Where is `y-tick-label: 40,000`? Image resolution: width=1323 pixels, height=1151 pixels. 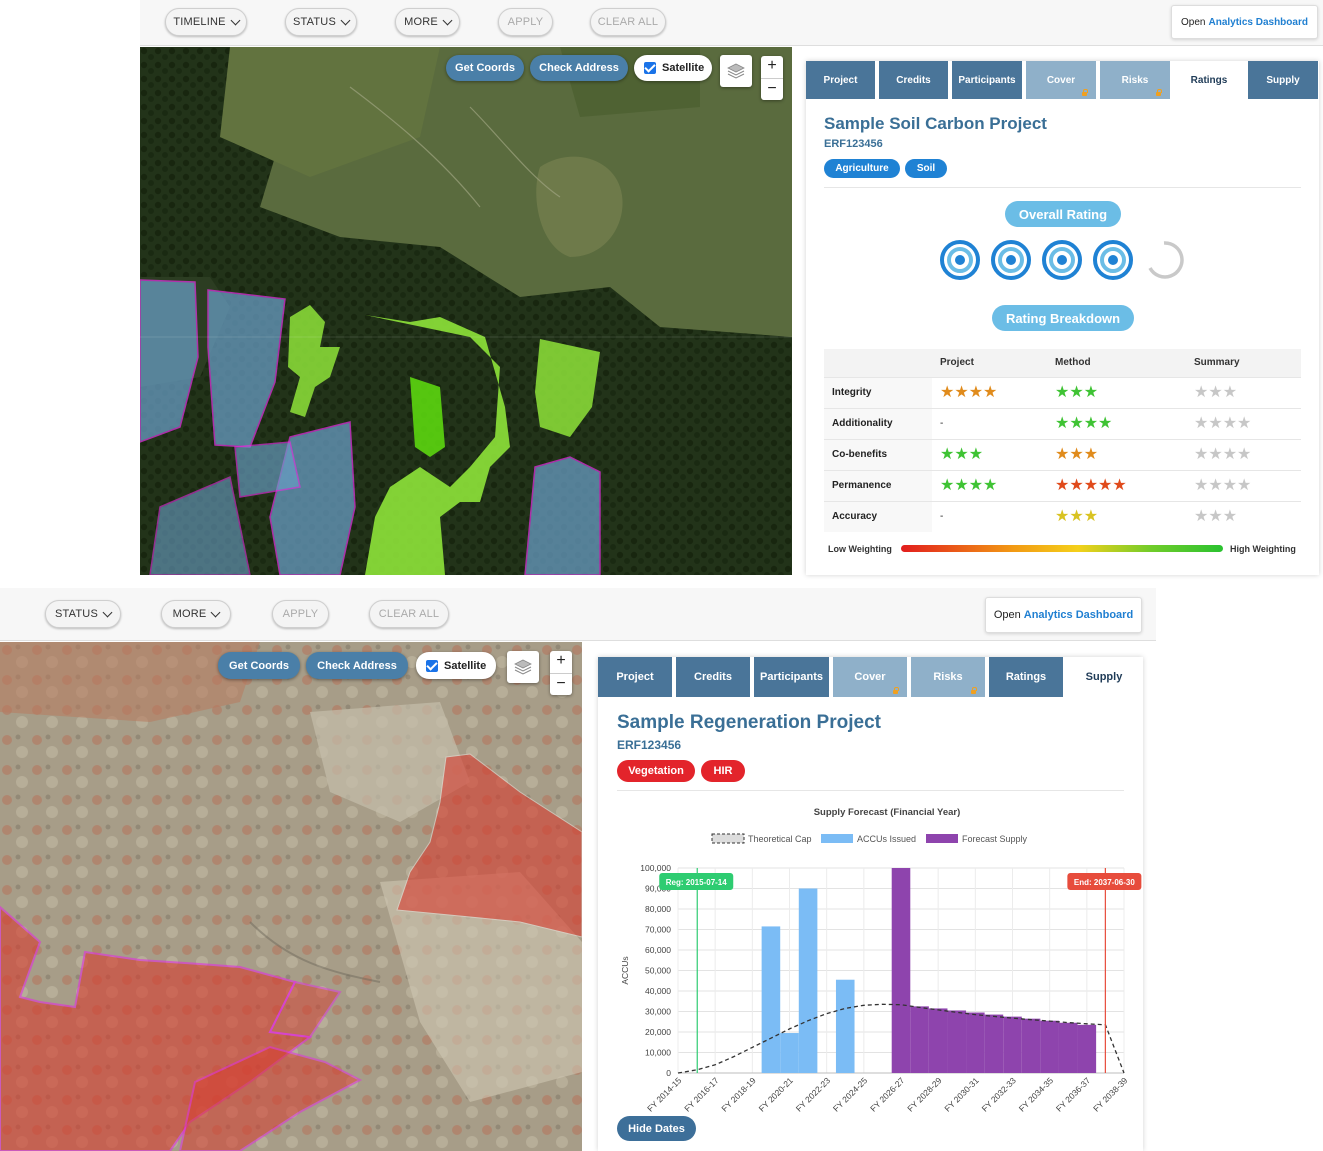 y-tick-label: 40,000 is located at coordinates (658, 991).